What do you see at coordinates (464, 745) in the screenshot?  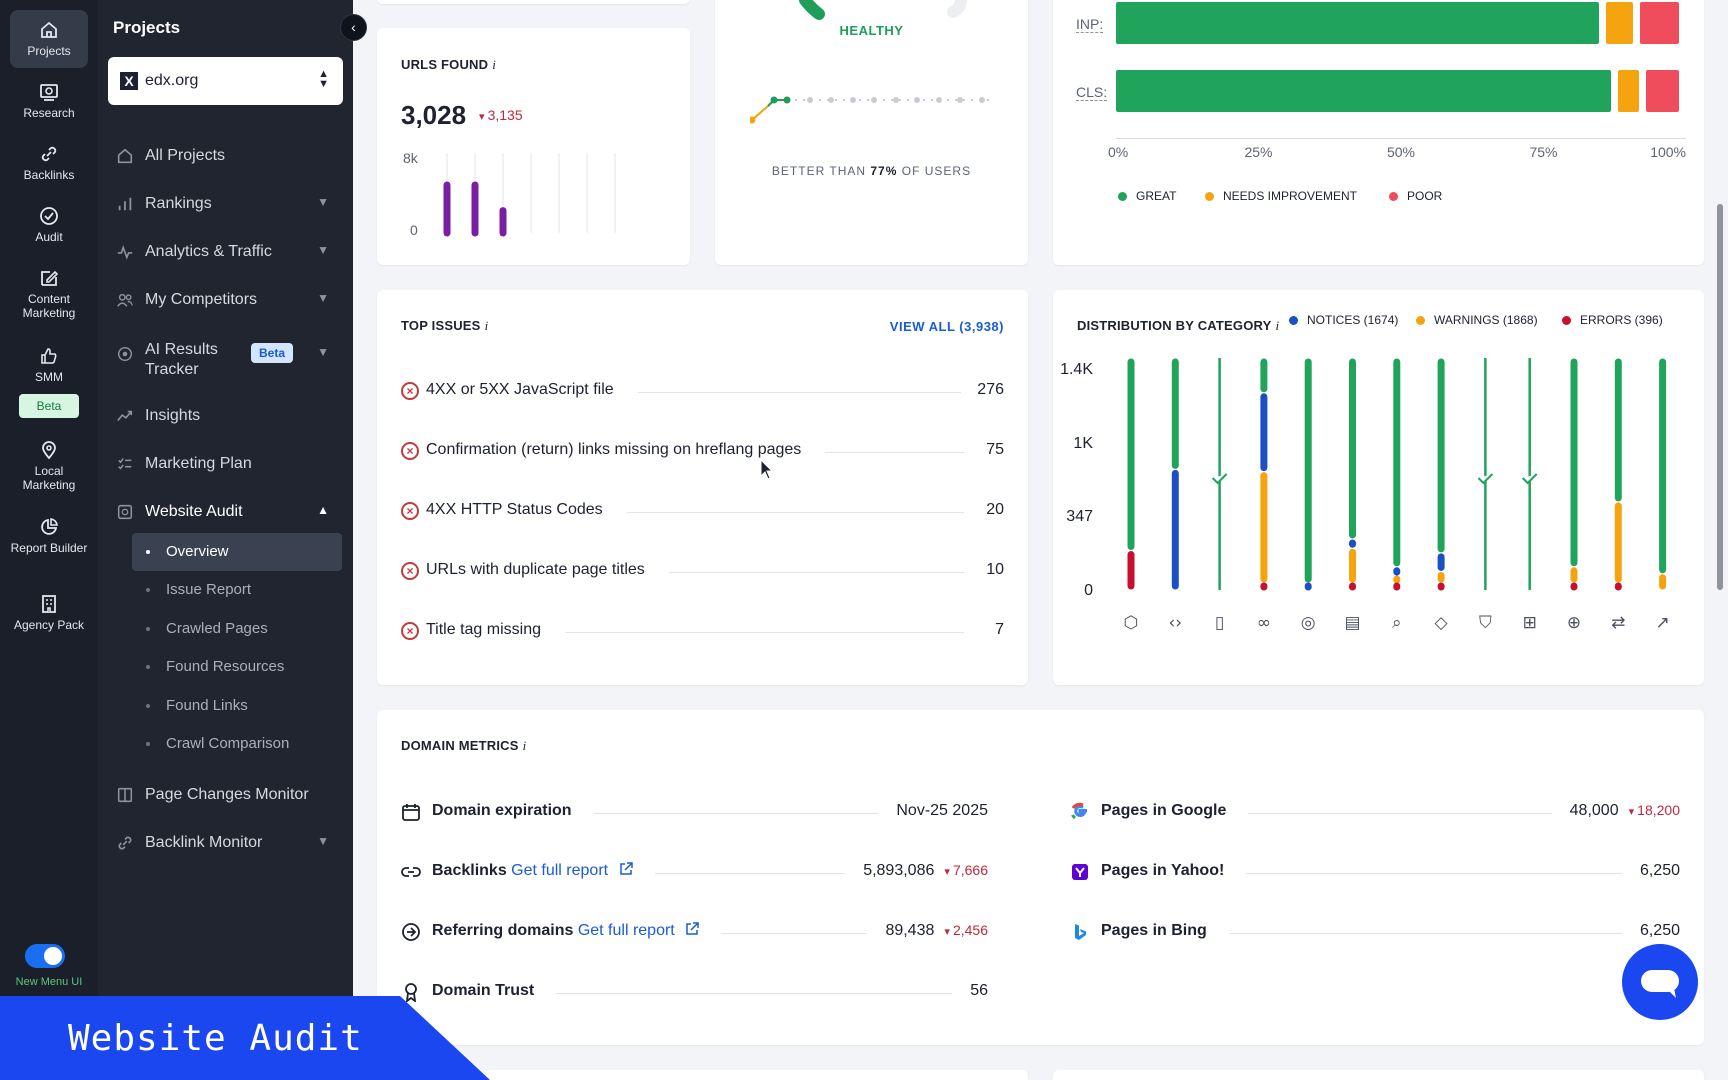 I see `domain-metrics-title: DOMAIN METRICS i` at bounding box center [464, 745].